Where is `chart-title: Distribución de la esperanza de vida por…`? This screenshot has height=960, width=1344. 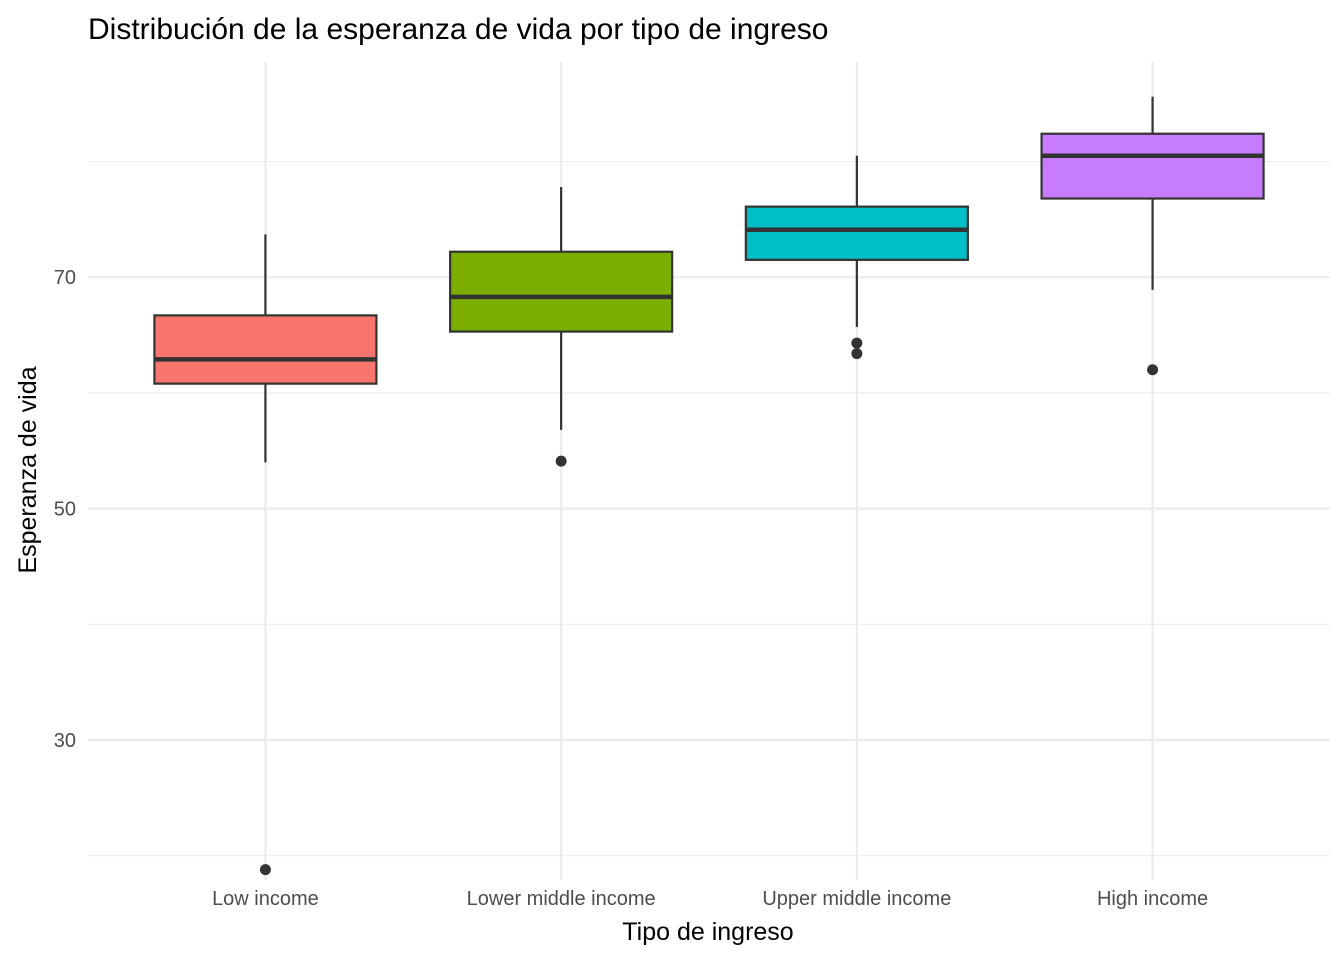 chart-title: Distribución de la esperanza de vida por… is located at coordinates (458, 29).